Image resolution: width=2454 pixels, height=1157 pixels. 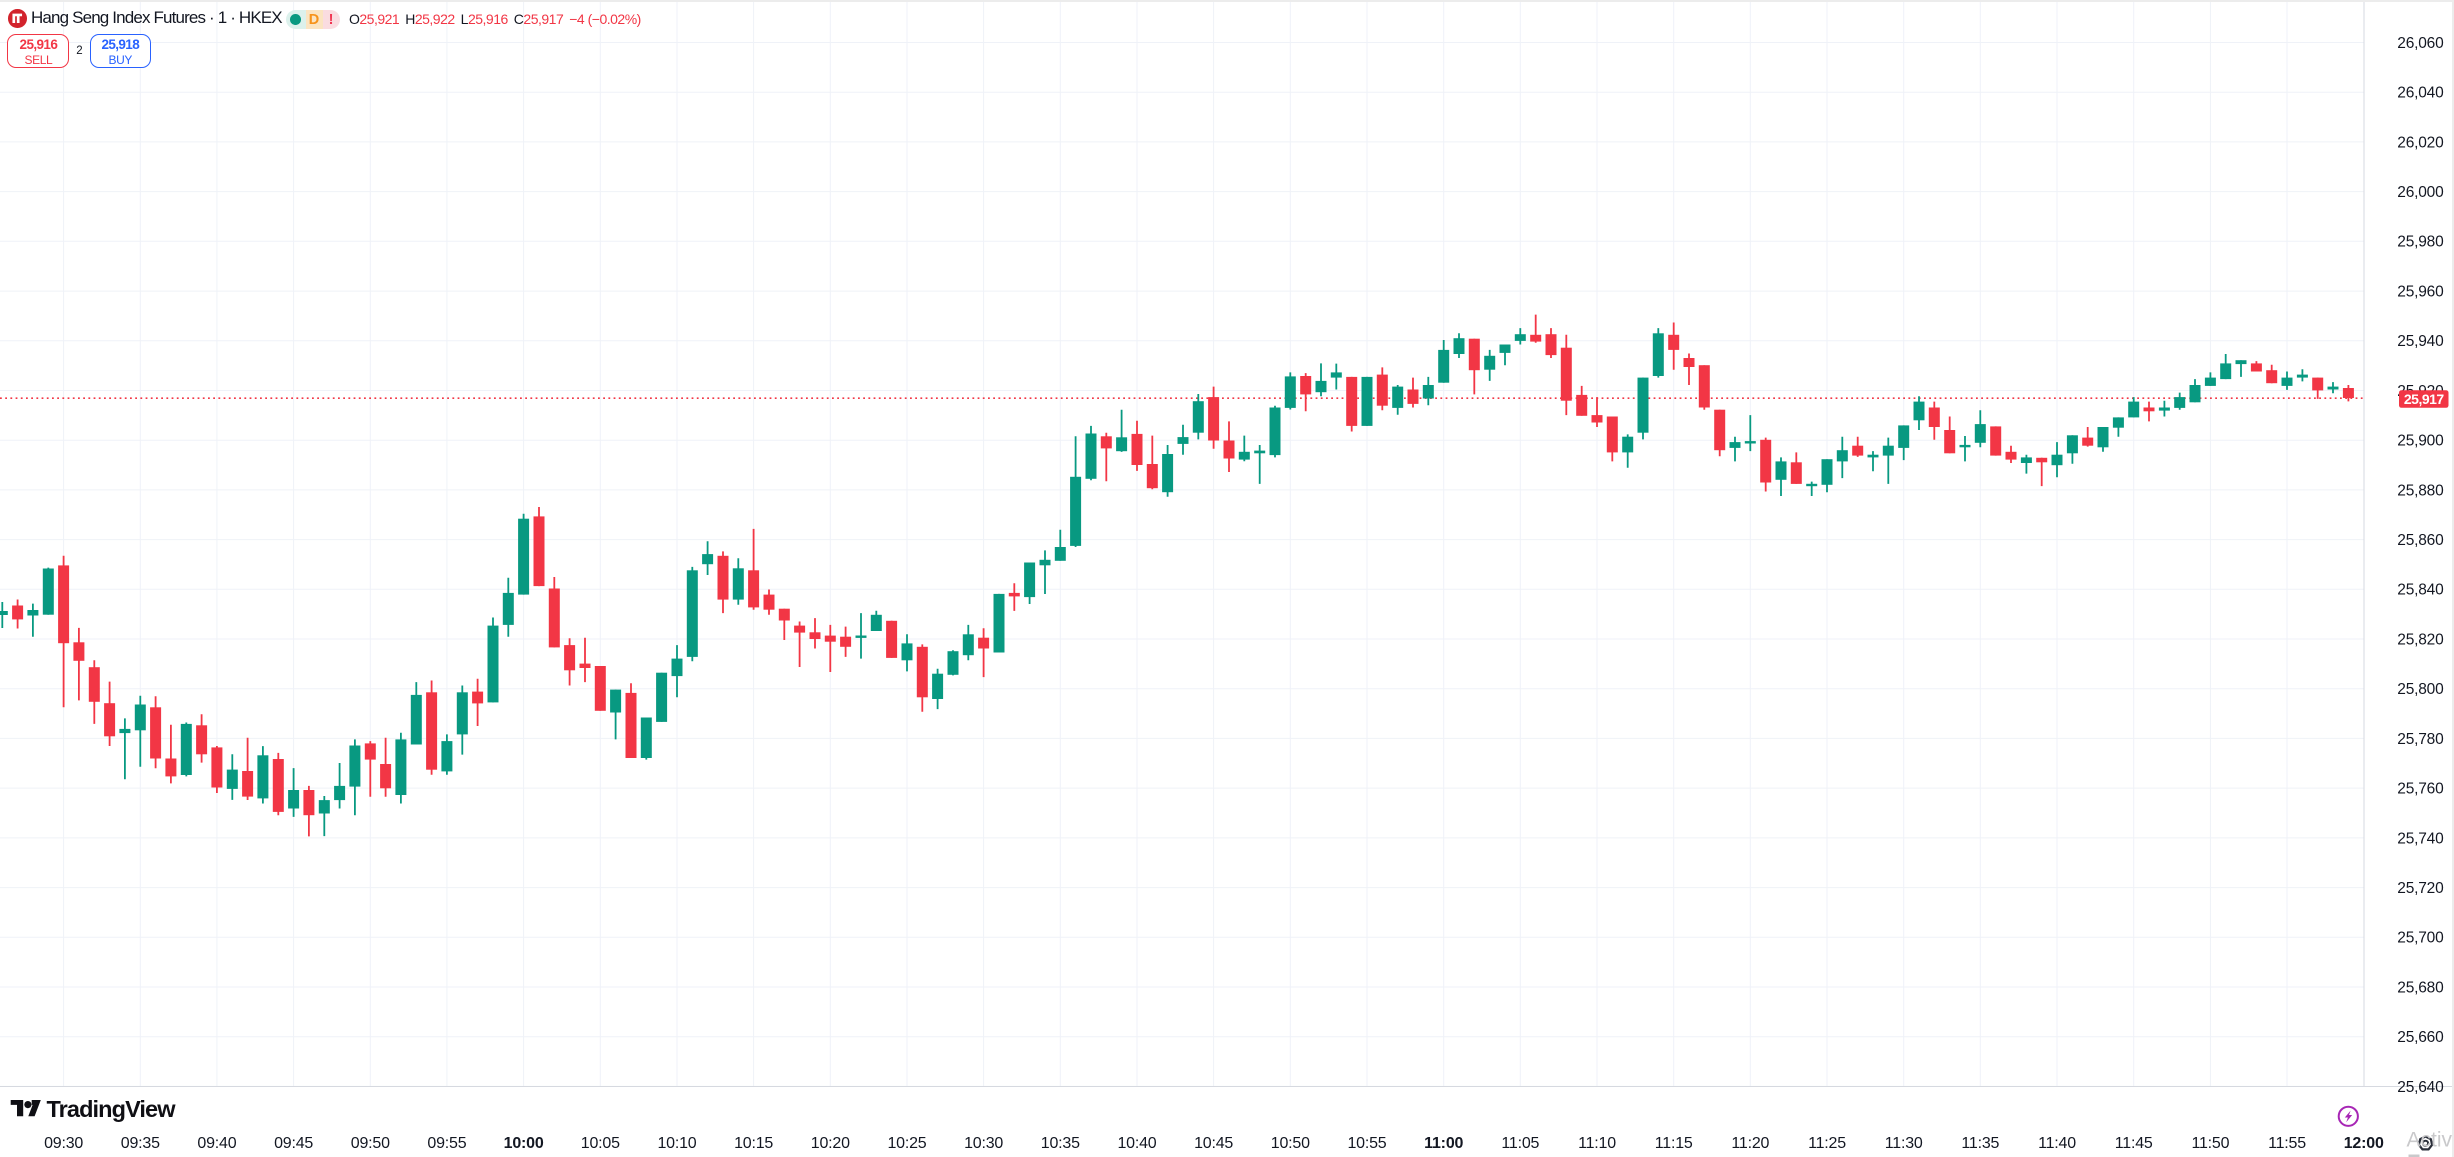 What do you see at coordinates (2420, 490) in the screenshot?
I see `svg-text: 25,880` at bounding box center [2420, 490].